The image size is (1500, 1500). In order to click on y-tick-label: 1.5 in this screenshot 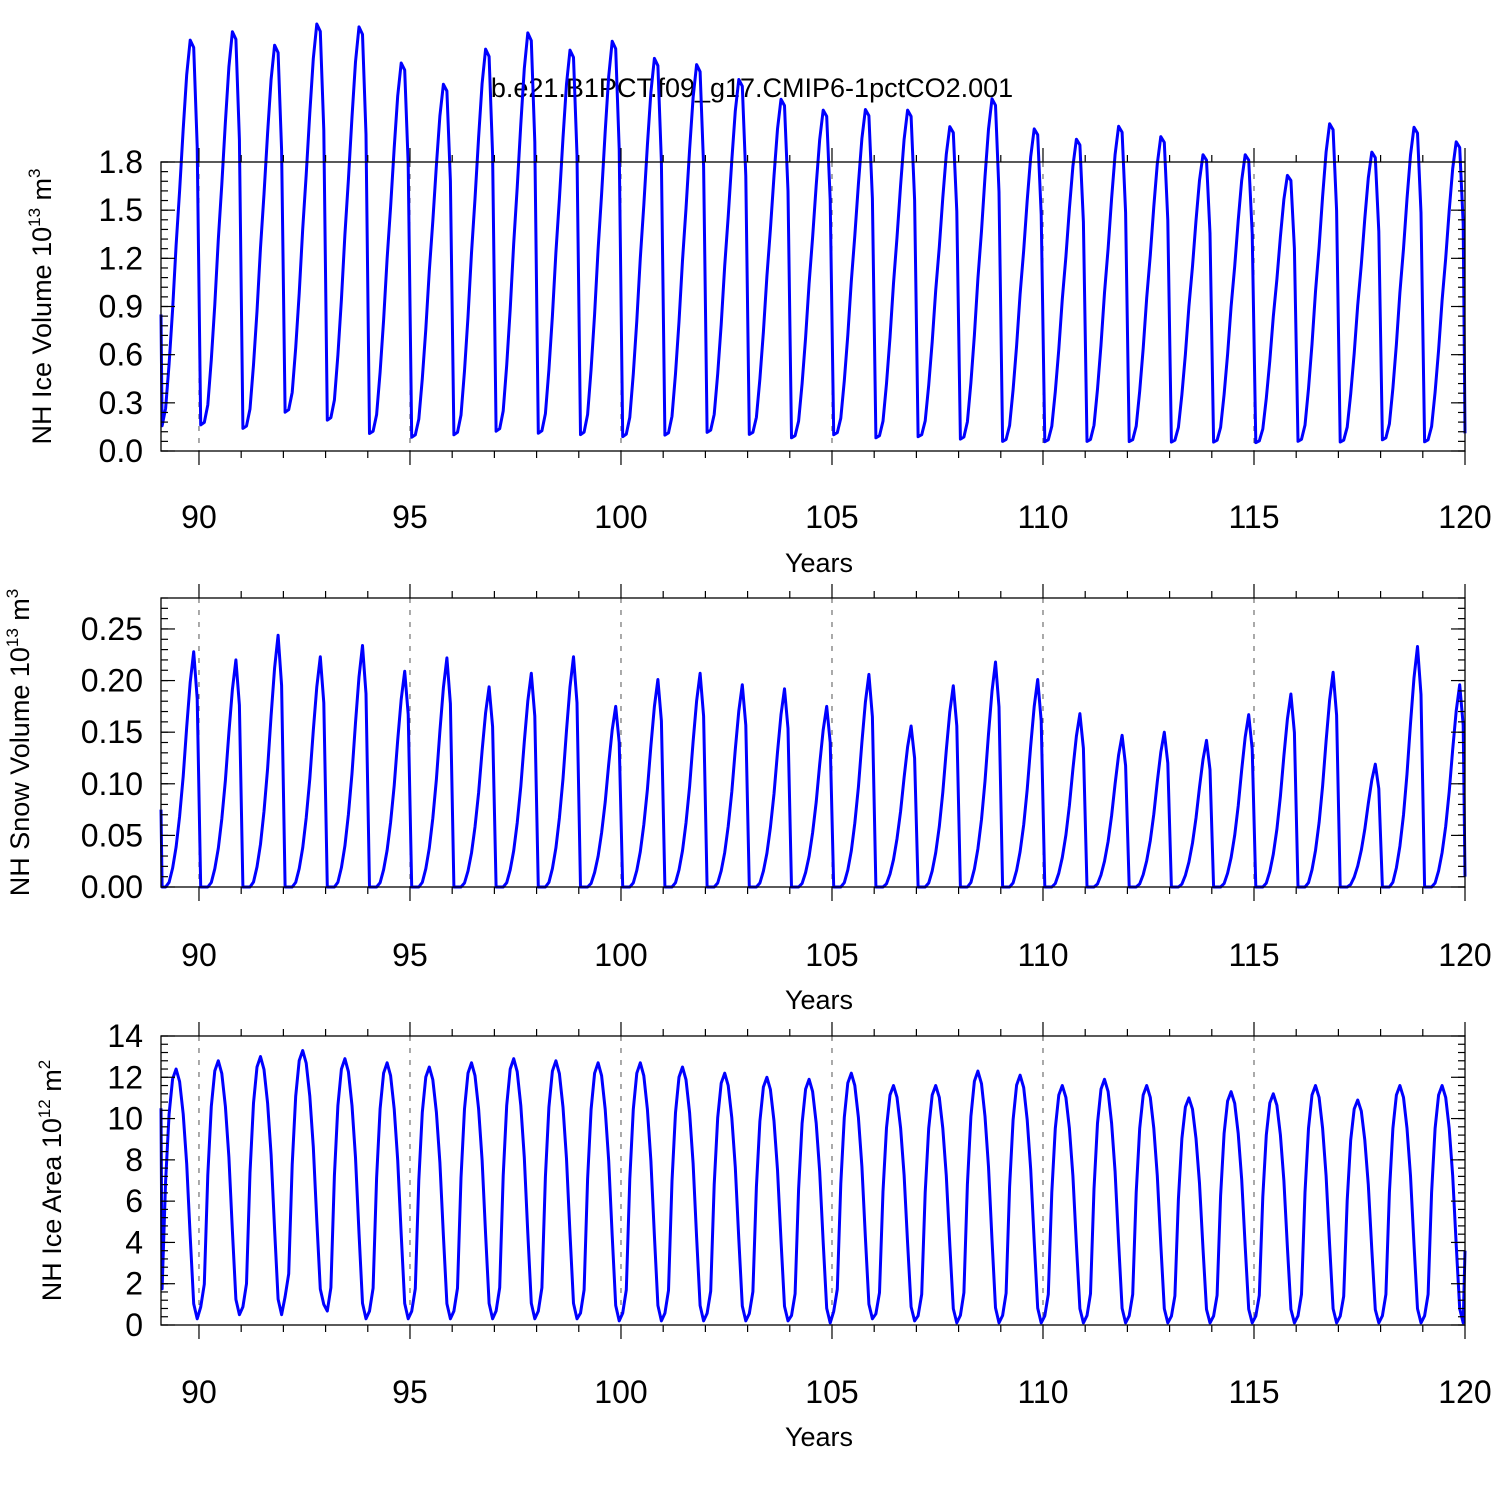, I will do `click(121, 210)`.